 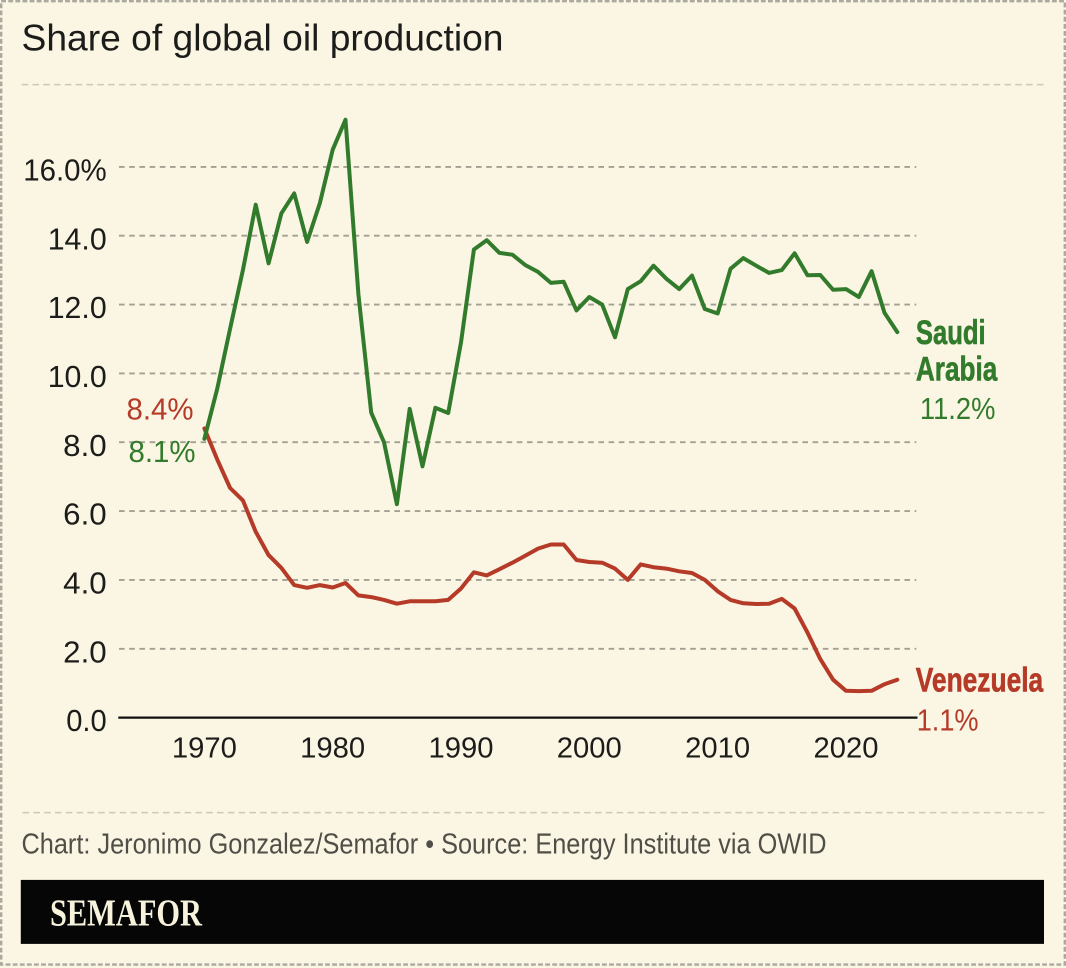 What do you see at coordinates (846, 749) in the screenshot?
I see `svg-text: 2020` at bounding box center [846, 749].